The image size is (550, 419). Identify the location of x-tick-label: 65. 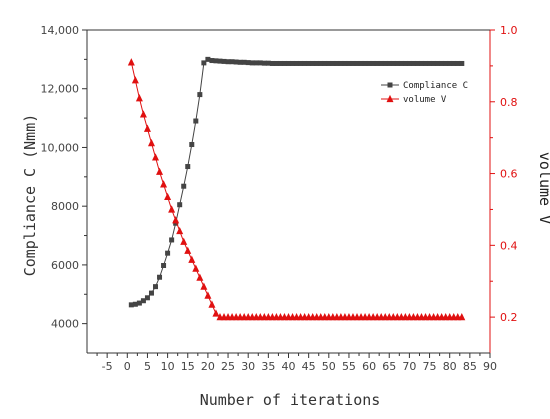
(389, 366).